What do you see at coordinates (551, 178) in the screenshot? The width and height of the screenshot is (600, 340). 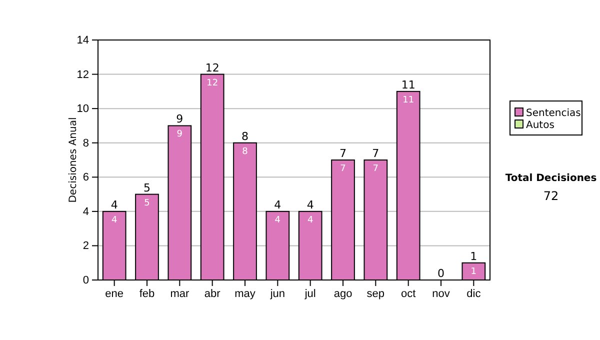 I see `text: Total Decisiones` at bounding box center [551, 178].